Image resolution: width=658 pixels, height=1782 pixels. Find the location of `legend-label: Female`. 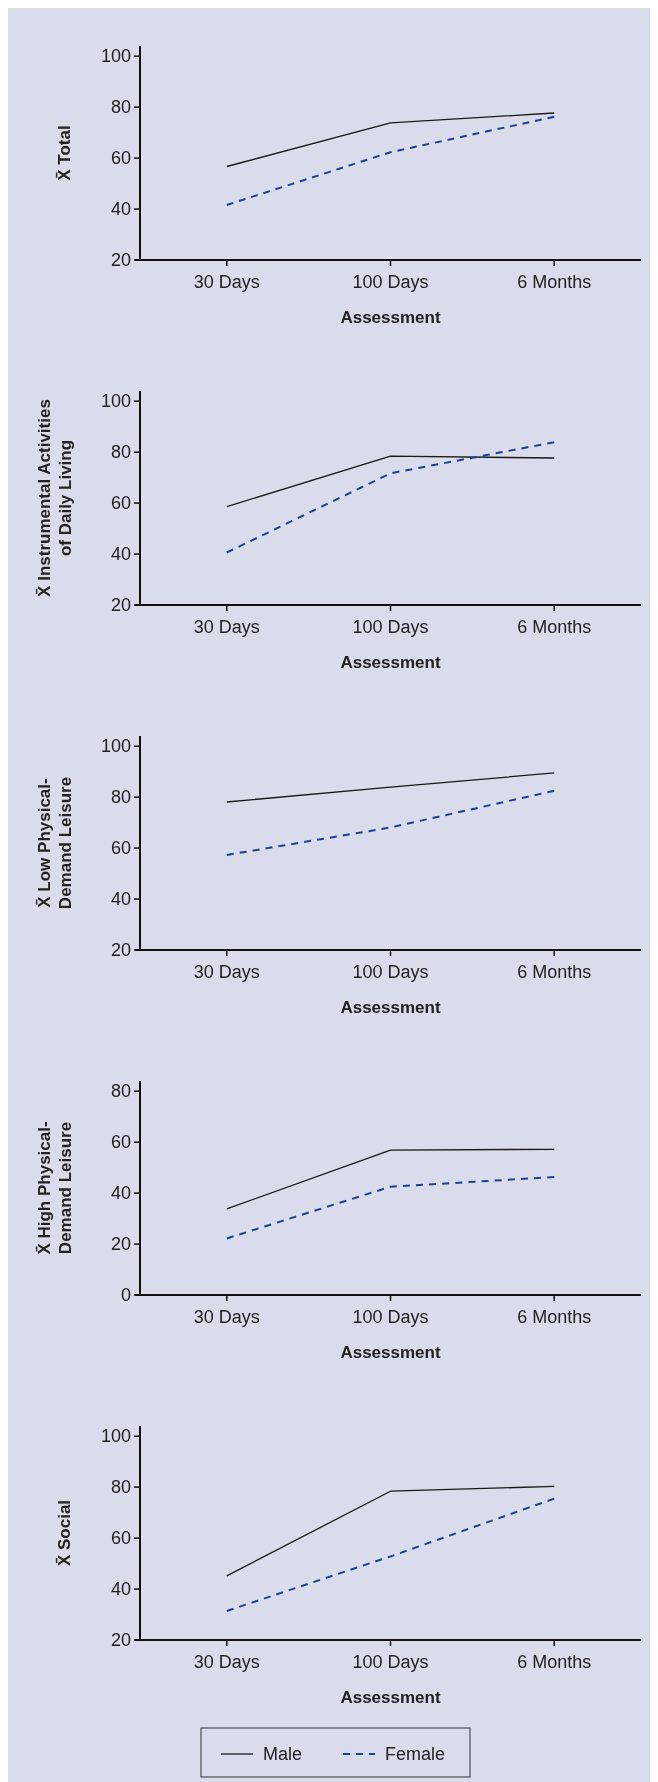

legend-label: Female is located at coordinates (415, 1754).